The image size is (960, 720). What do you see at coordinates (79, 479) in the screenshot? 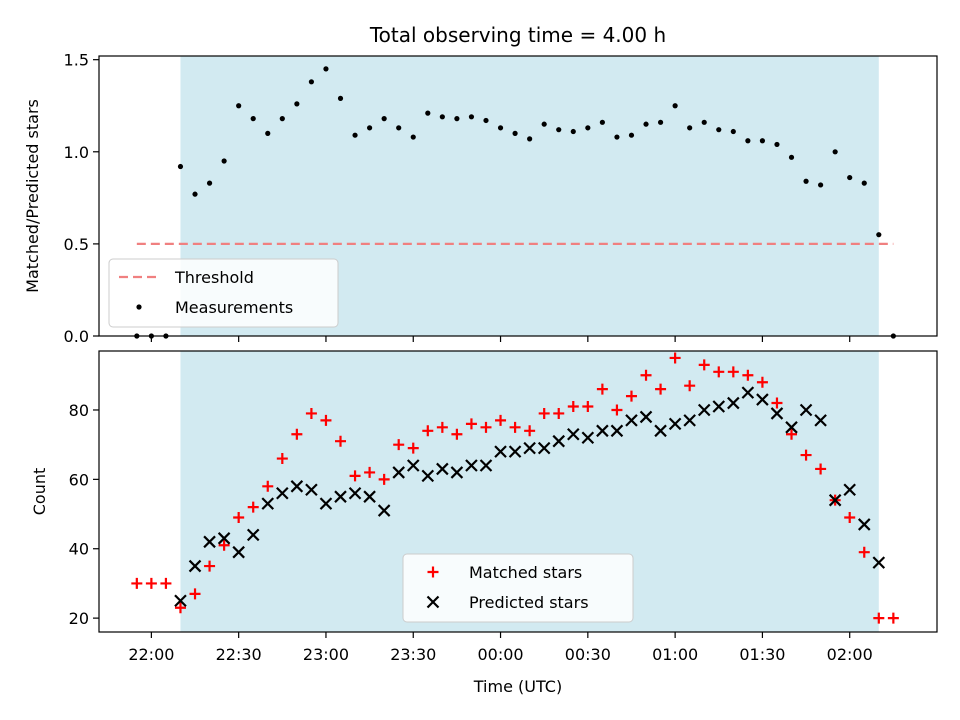
I see `y-tick-label: 60` at bounding box center [79, 479].